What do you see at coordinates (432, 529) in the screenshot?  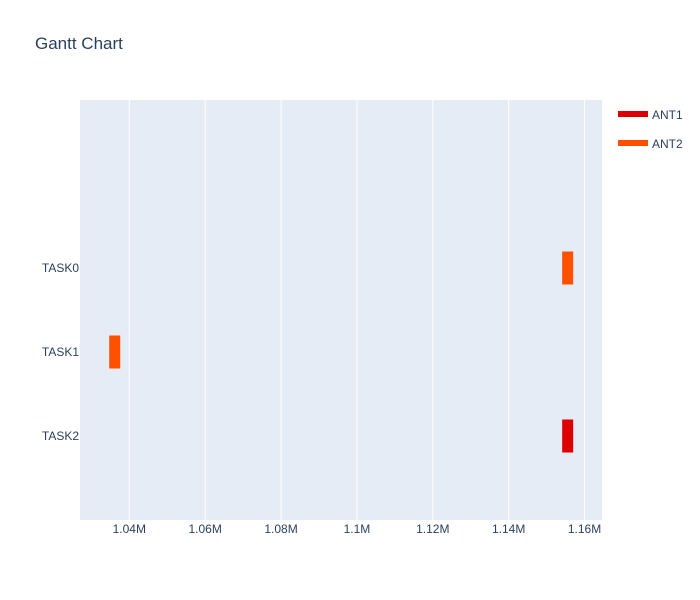 I see `x-tick-label: 1.12M` at bounding box center [432, 529].